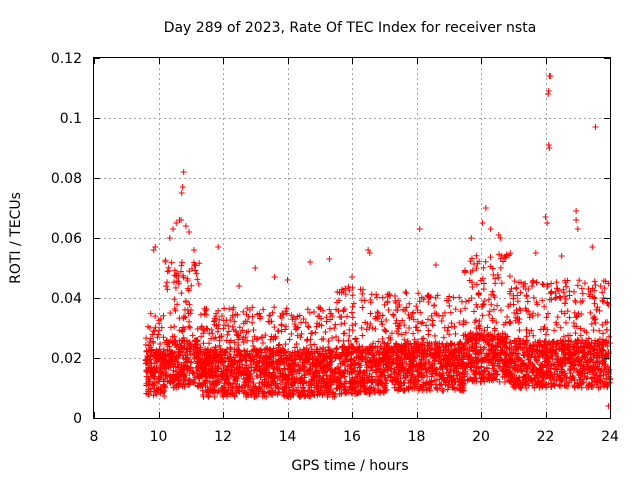 Image resolution: width=640 pixels, height=480 pixels. I want to click on x-tick-label: 10, so click(159, 437).